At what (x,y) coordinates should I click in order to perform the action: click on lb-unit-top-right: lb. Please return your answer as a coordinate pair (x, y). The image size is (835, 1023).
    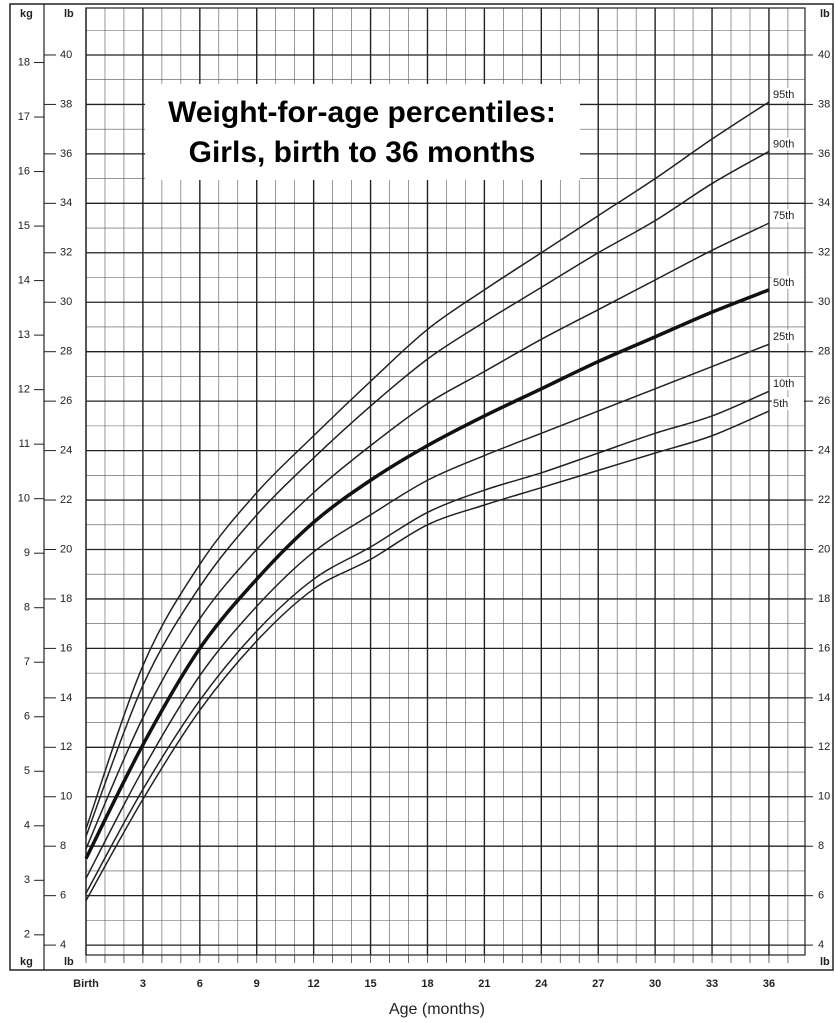
    Looking at the image, I should click on (825, 14).